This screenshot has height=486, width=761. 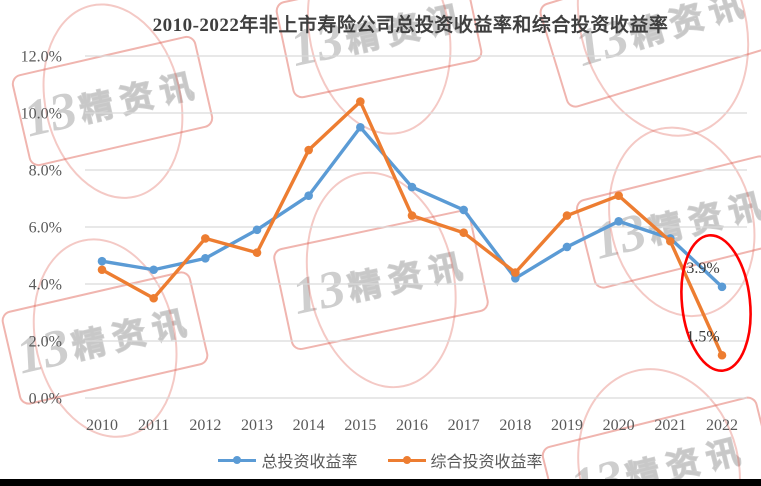 I want to click on x-axis-tick-label: 2016, so click(x=412, y=425).